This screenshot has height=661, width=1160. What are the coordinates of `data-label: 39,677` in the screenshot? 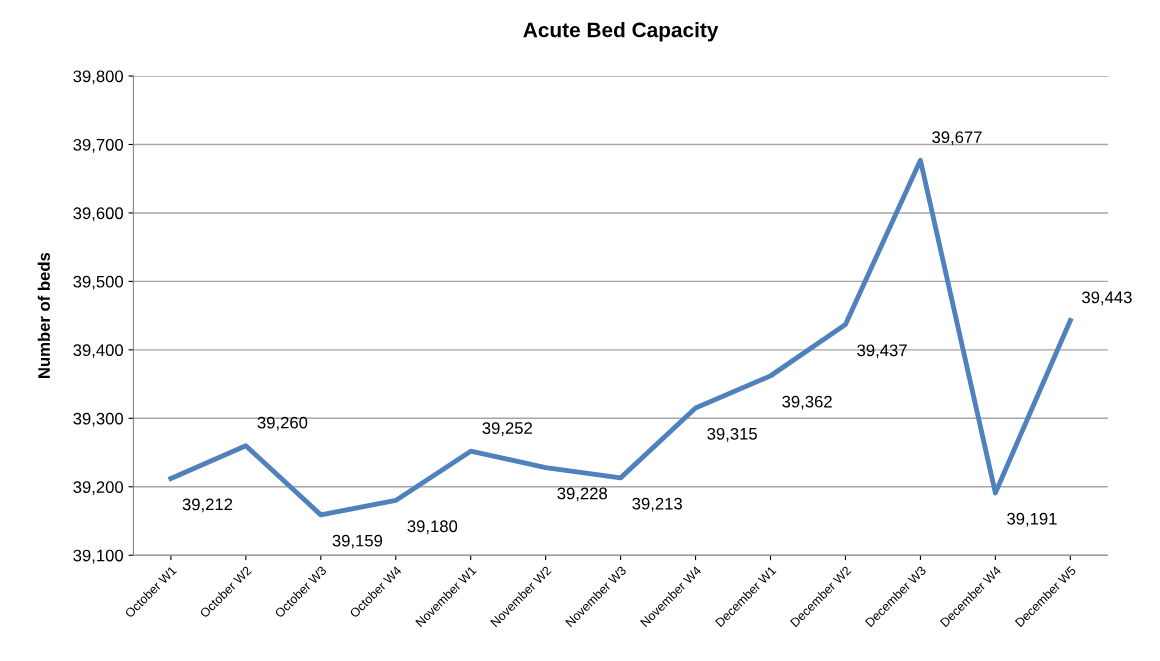 It's located at (957, 138).